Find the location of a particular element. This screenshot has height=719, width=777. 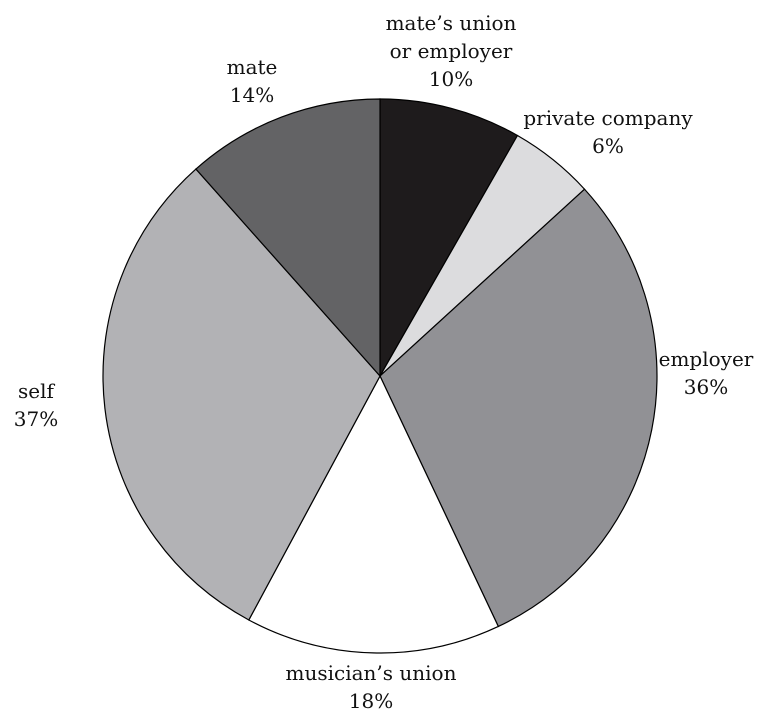

slice-label-line: self is located at coordinates (36, 391).